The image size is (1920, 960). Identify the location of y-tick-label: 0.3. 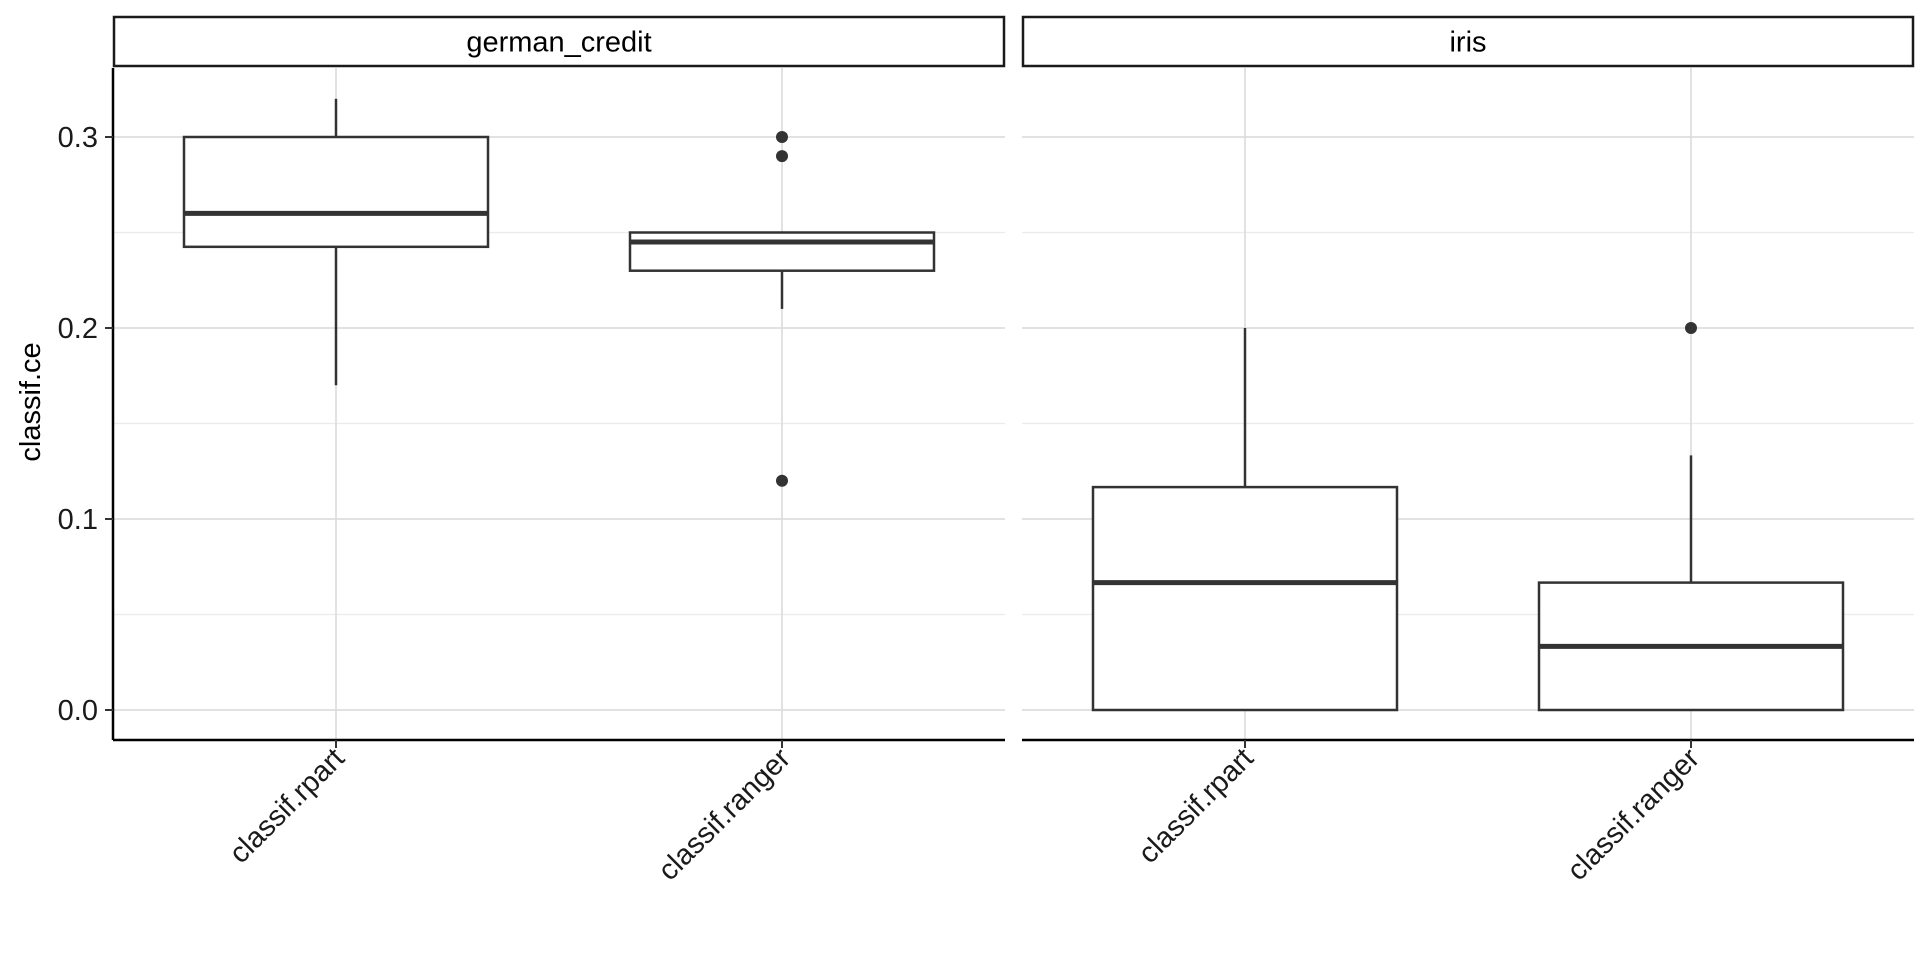
(78, 138).